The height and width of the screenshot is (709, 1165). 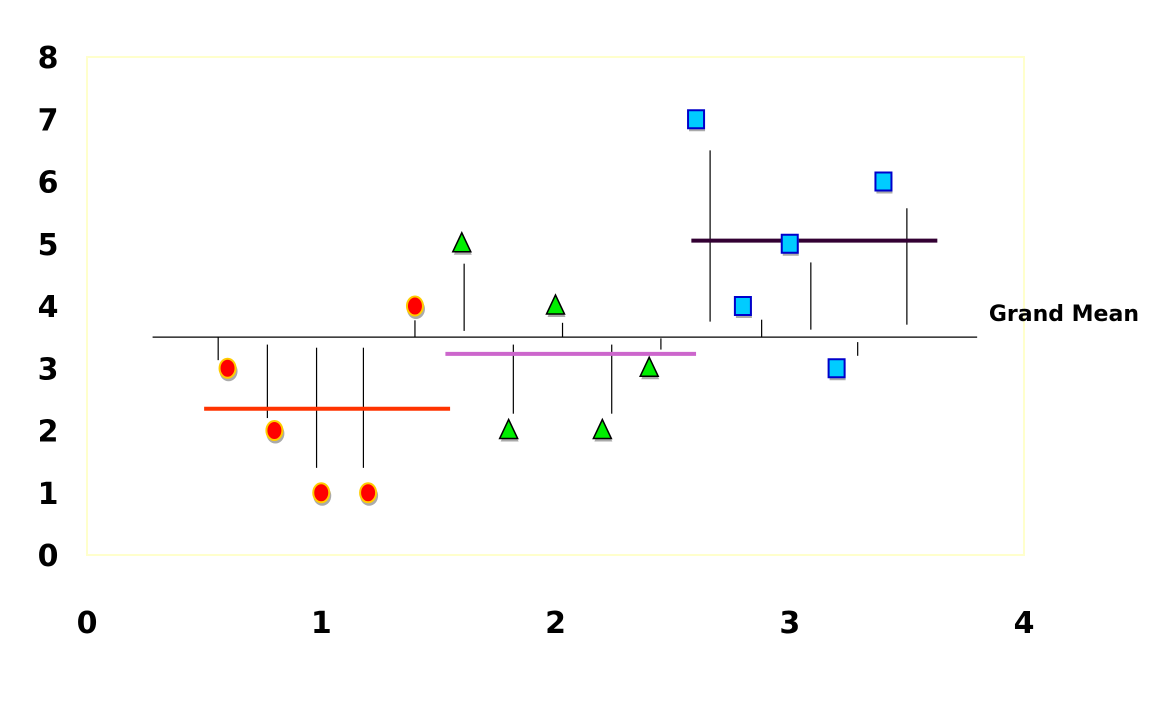 I want to click on y-tick-label: 5, so click(x=48, y=245).